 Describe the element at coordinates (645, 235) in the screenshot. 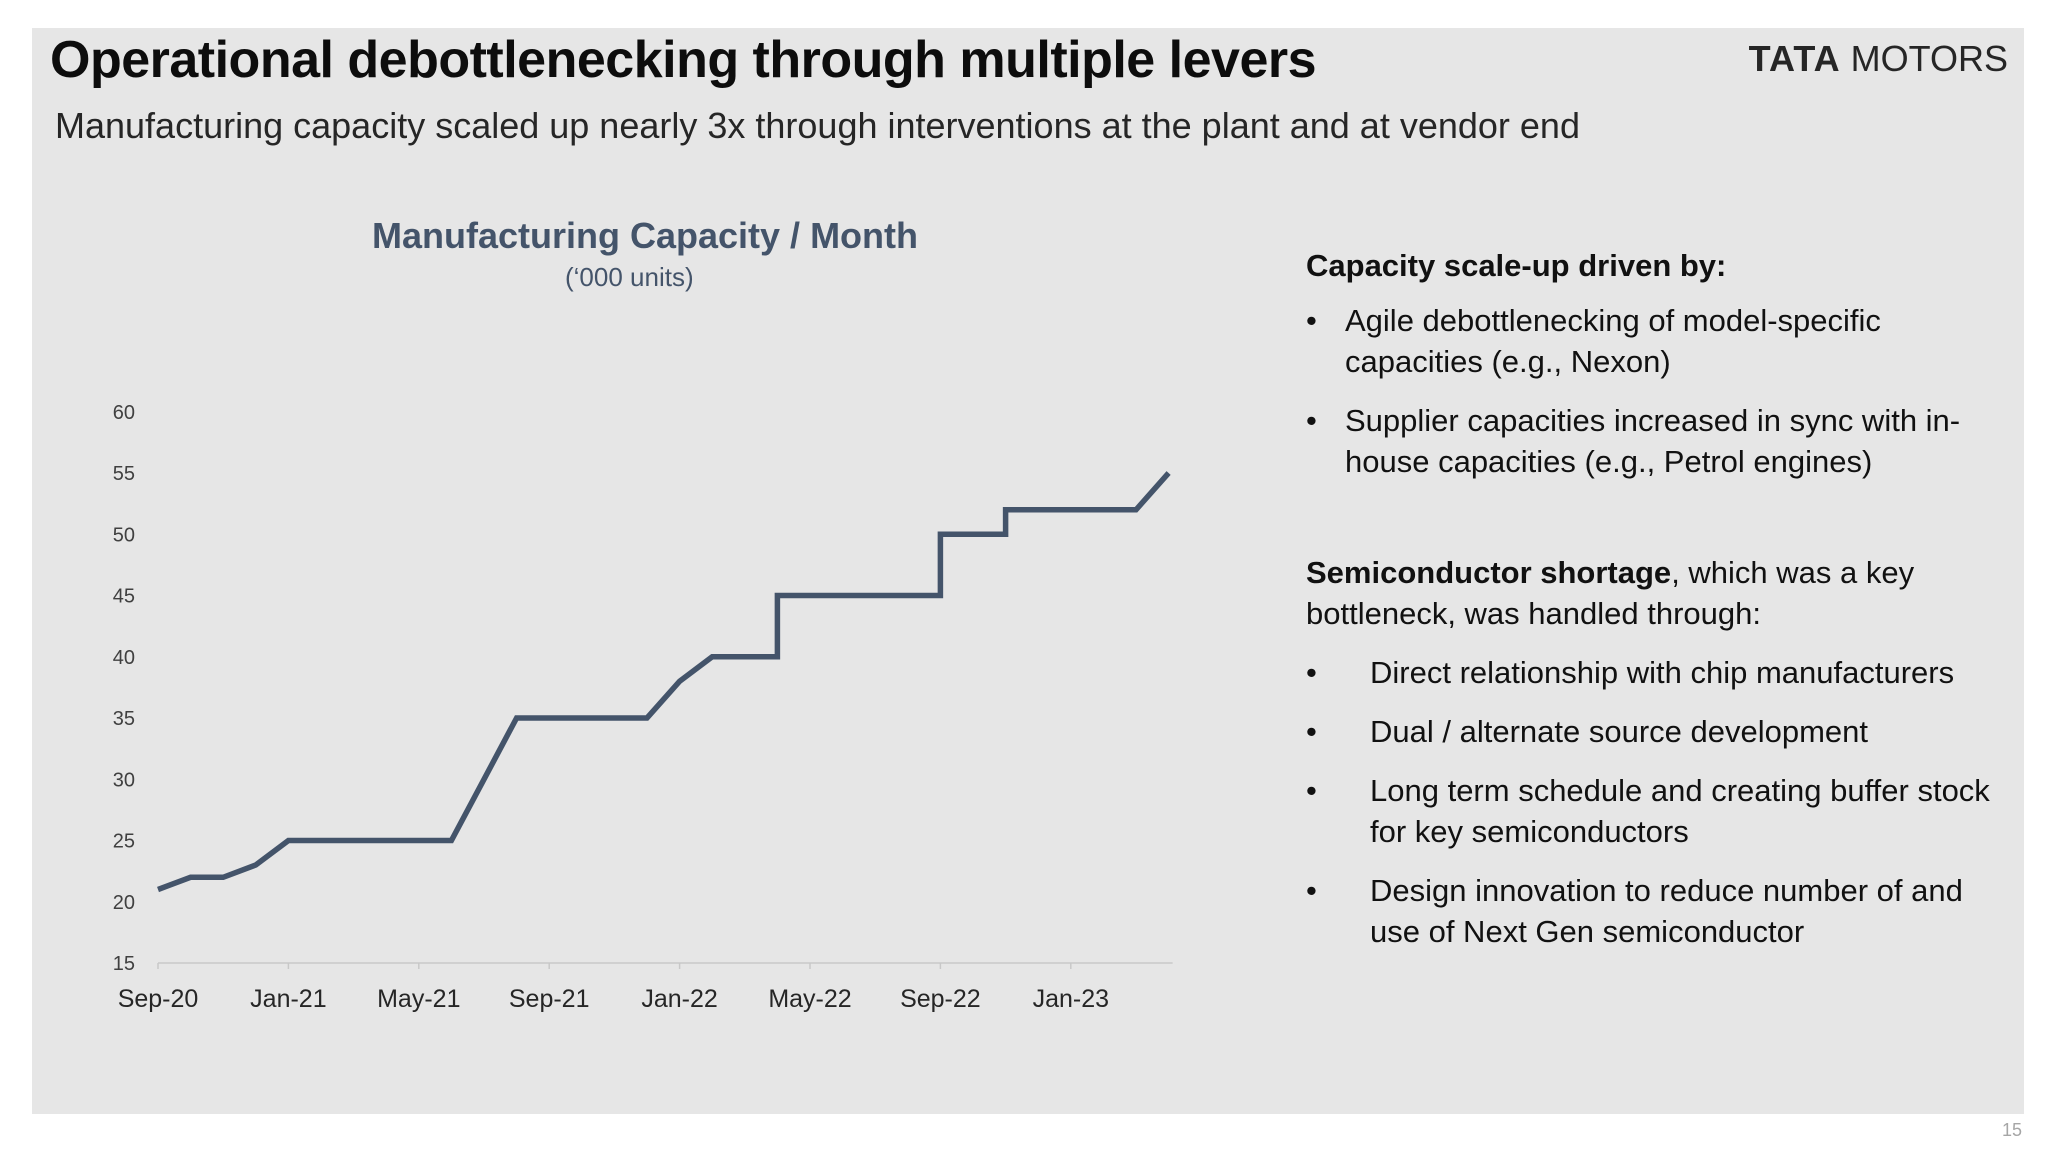

I see `chart-title: Manufacturing Capacity / Month` at that location.